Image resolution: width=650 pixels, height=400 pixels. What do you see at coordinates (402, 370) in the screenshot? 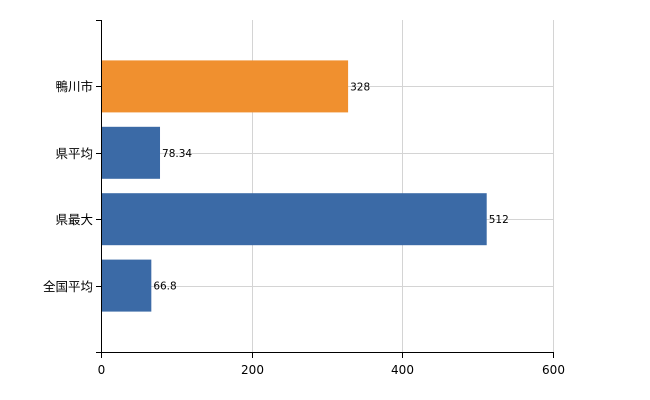
I see `x-tick-label: 400` at bounding box center [402, 370].